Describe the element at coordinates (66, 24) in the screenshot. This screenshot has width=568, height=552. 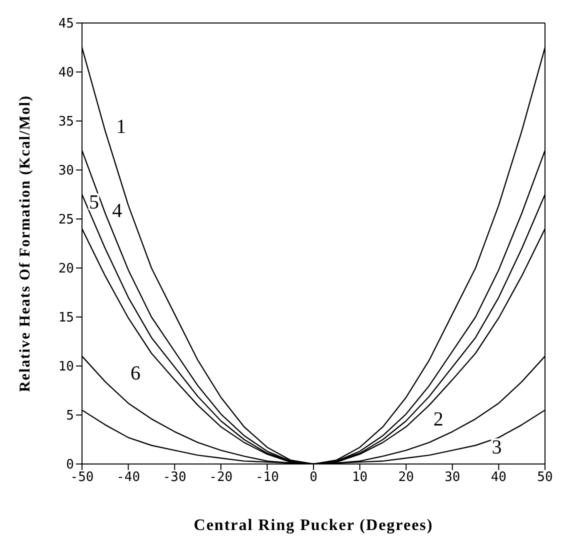
I see `y-tick-label: 45` at that location.